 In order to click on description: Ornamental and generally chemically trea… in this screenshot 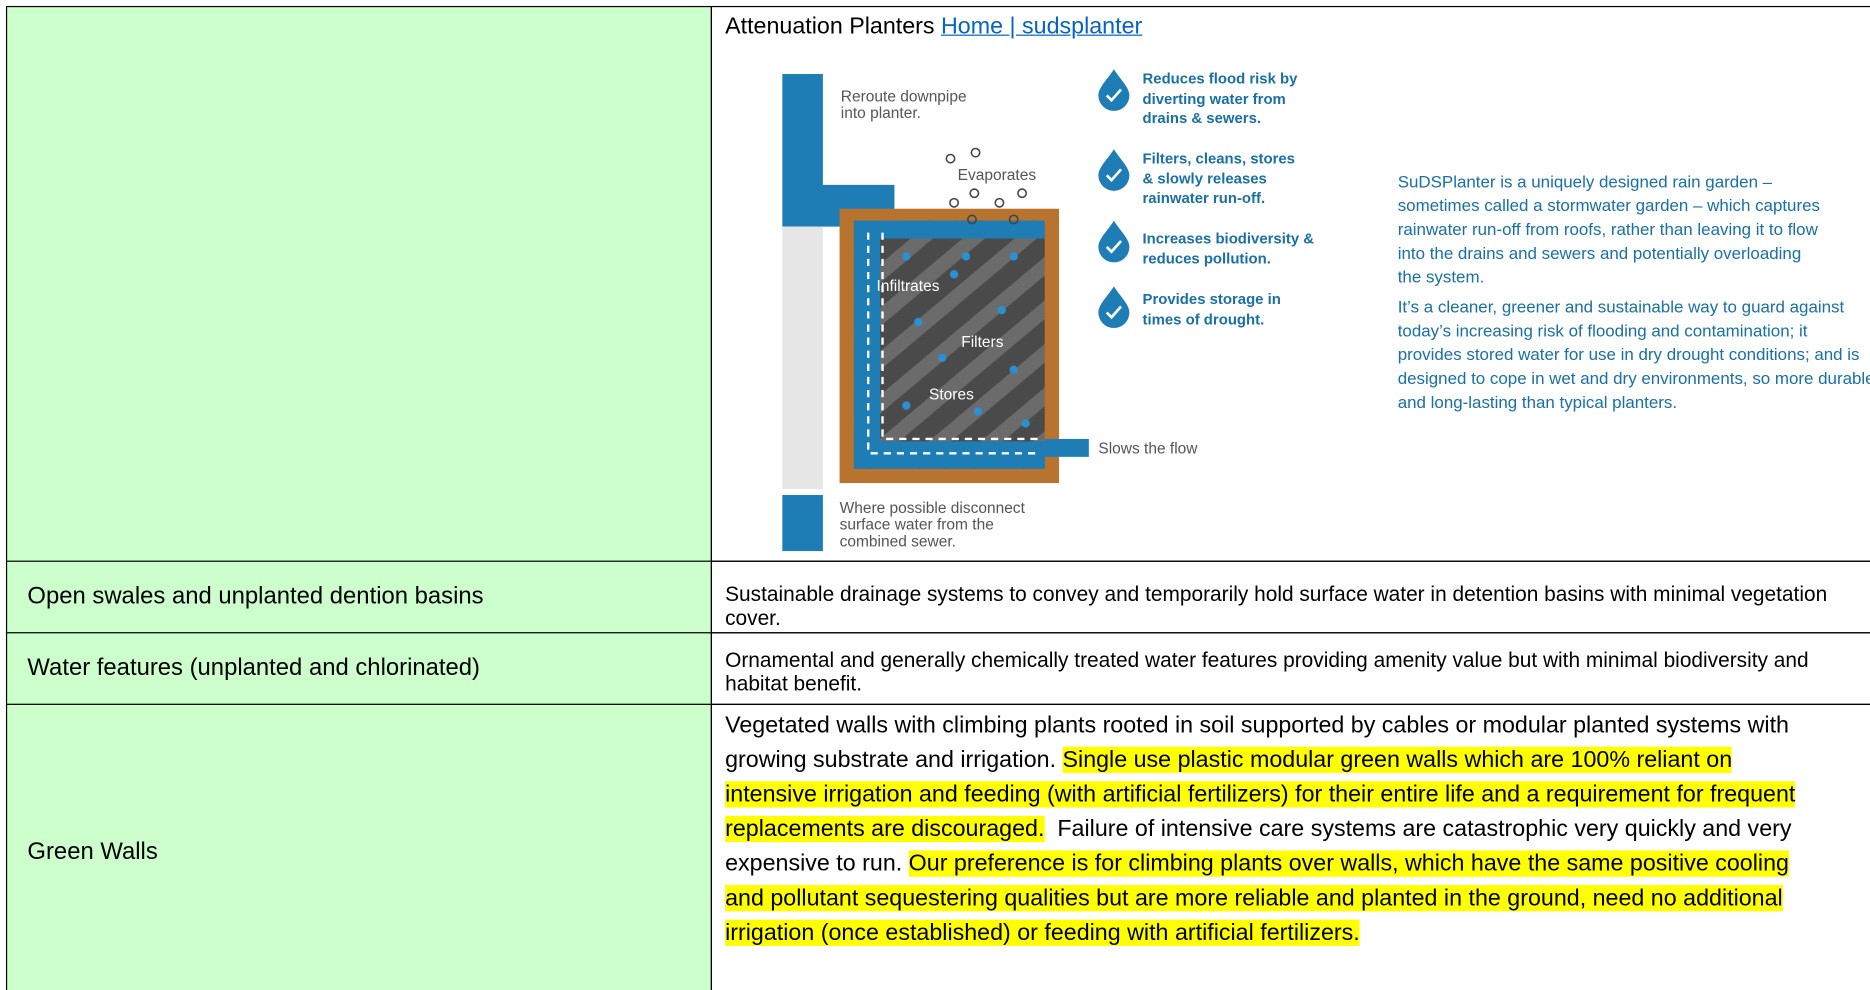, I will do `click(1267, 671)`.